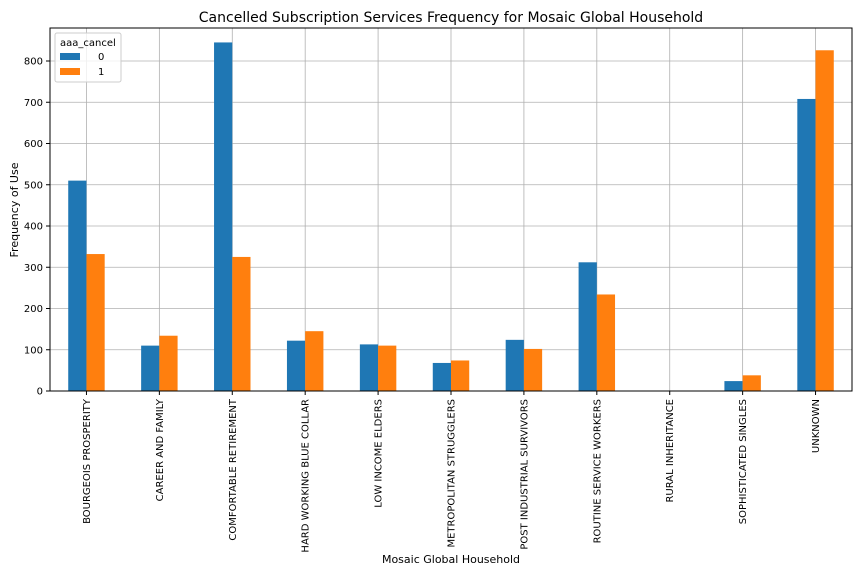 The image size is (864, 576). I want to click on y-tick-label: 400, so click(33, 227).